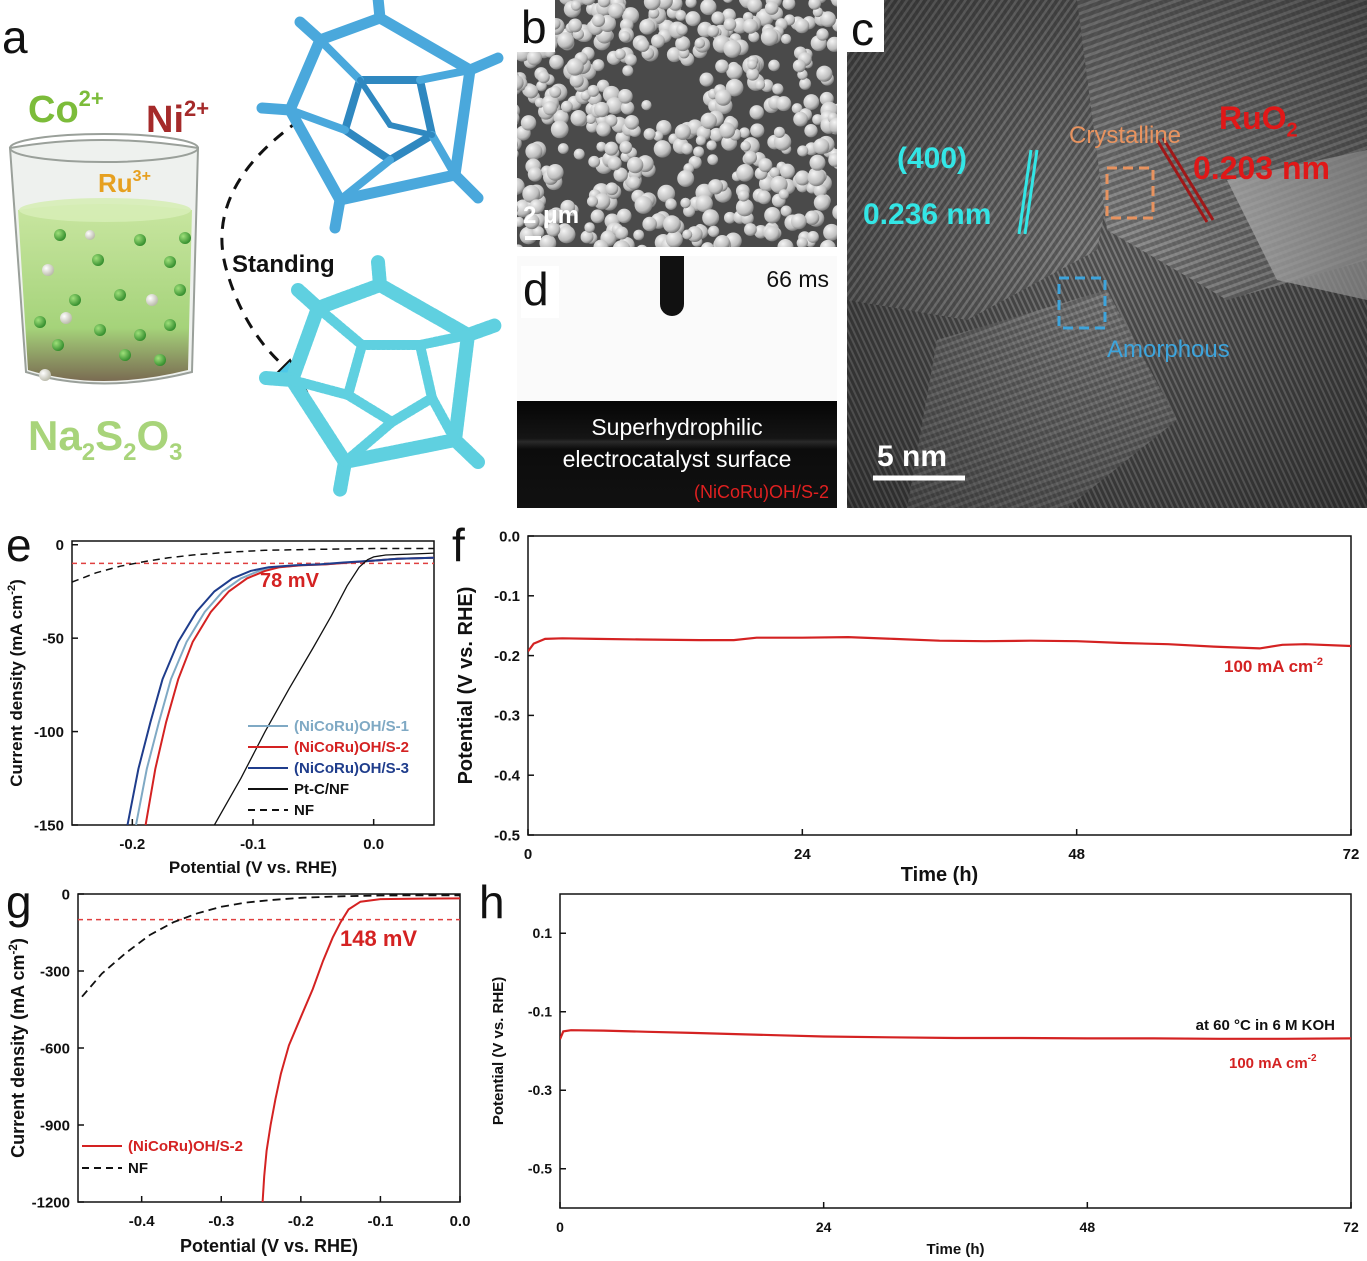  Describe the element at coordinates (283, 264) in the screenshot. I see `standing-label: Standing` at that location.